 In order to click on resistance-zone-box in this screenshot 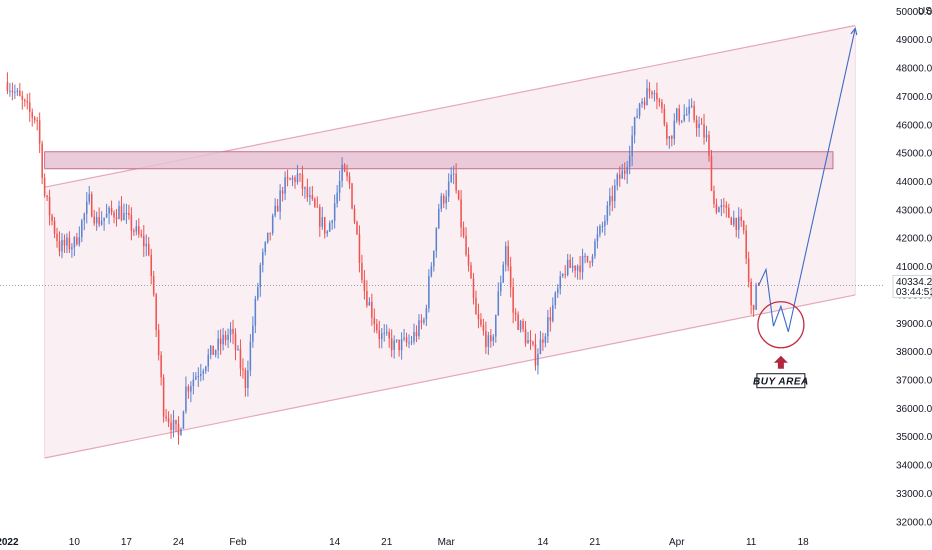, I will do `click(439, 160)`.